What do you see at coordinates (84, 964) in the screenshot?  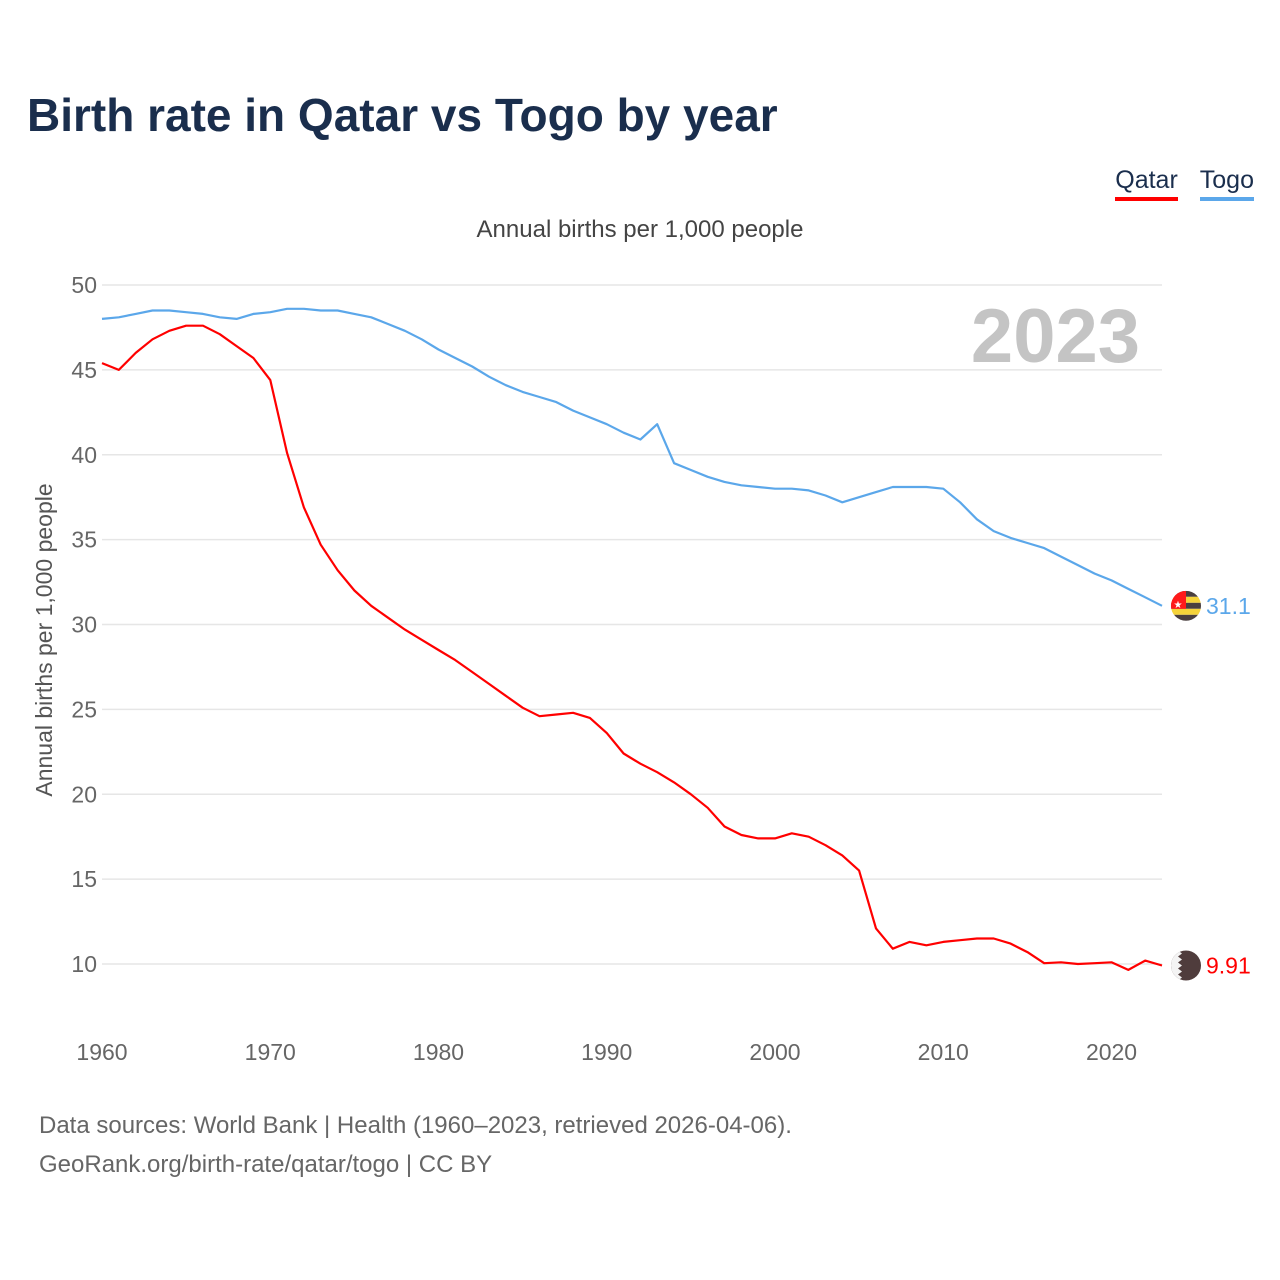 I see `y-tick-label: 10` at bounding box center [84, 964].